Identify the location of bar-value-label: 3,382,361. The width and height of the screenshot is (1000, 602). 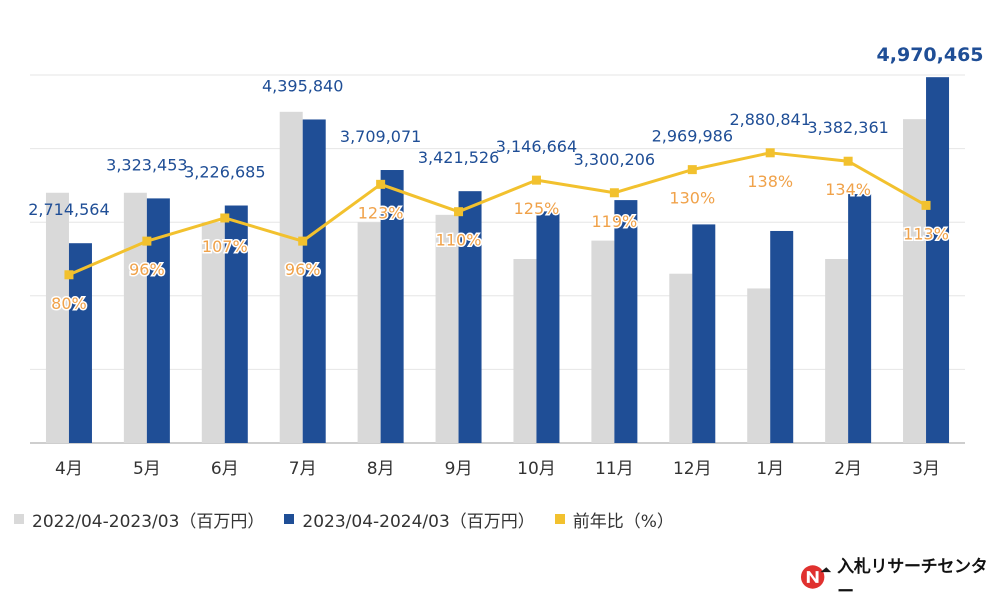
(847, 127).